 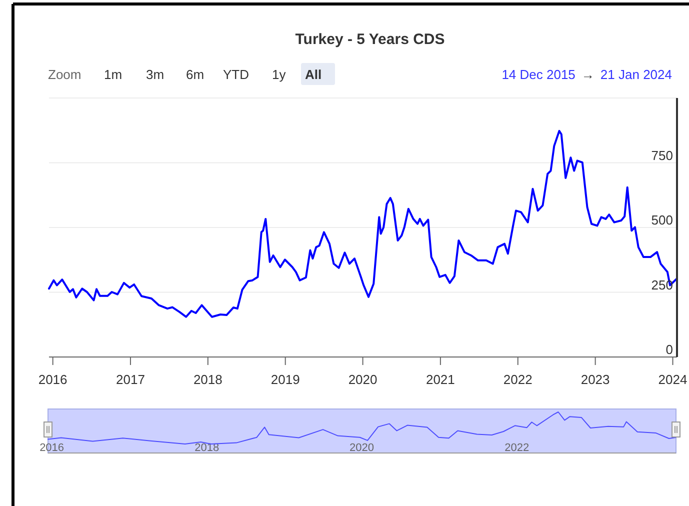 What do you see at coordinates (440, 379) in the screenshot?
I see `x-tick-label: 2021` at bounding box center [440, 379].